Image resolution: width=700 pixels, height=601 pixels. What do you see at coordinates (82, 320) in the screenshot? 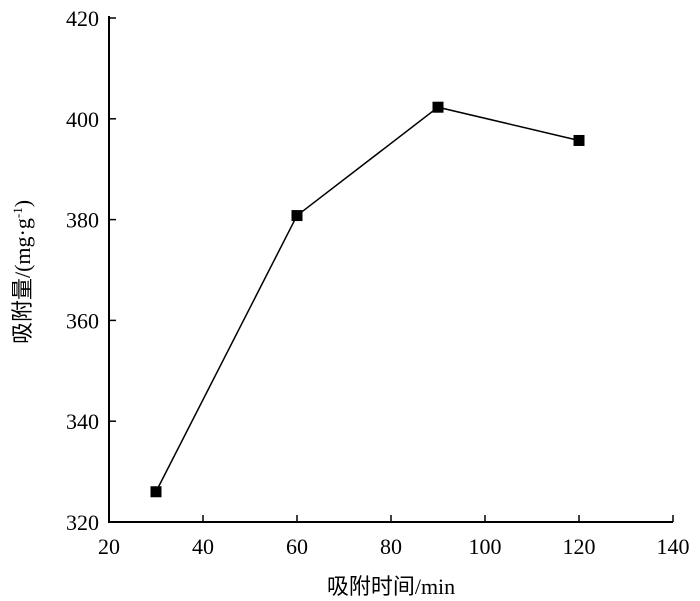
I see `y-tick-label: 360` at bounding box center [82, 320].